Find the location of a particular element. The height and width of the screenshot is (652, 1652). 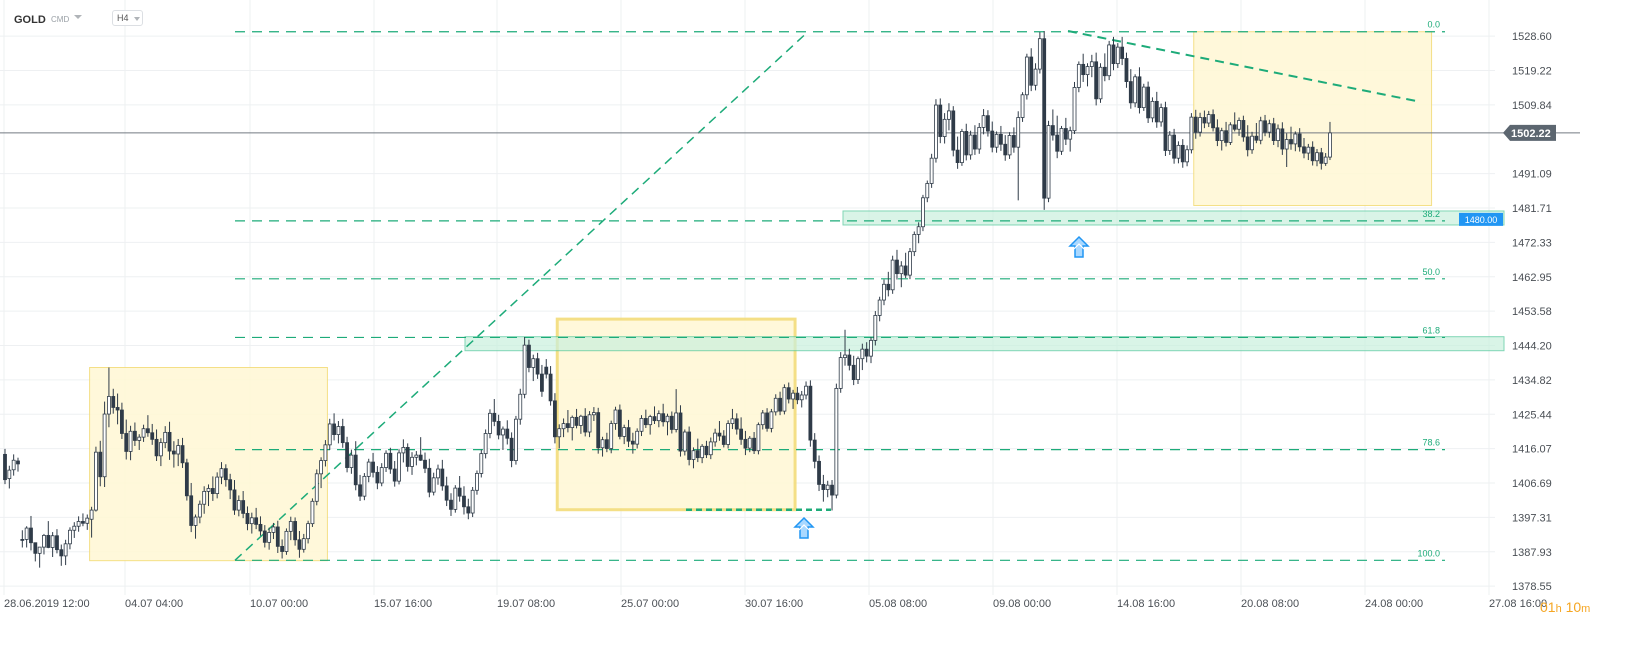

price-tick-label: 1425.44 is located at coordinates (1532, 415).